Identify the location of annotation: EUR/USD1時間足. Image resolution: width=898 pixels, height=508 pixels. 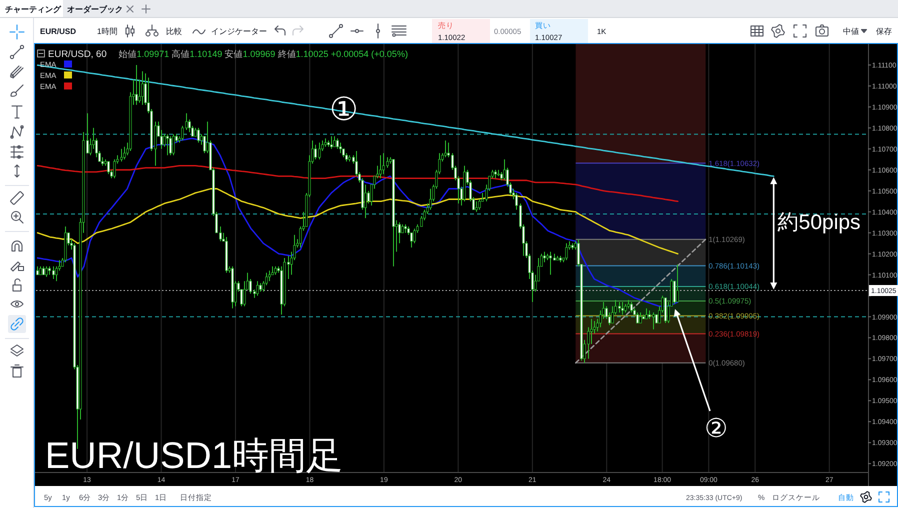
(194, 455).